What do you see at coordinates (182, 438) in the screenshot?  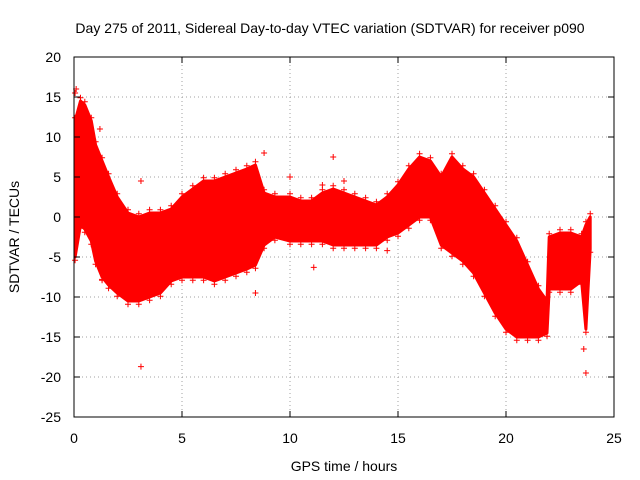 I see `x-tick-label: 5` at bounding box center [182, 438].